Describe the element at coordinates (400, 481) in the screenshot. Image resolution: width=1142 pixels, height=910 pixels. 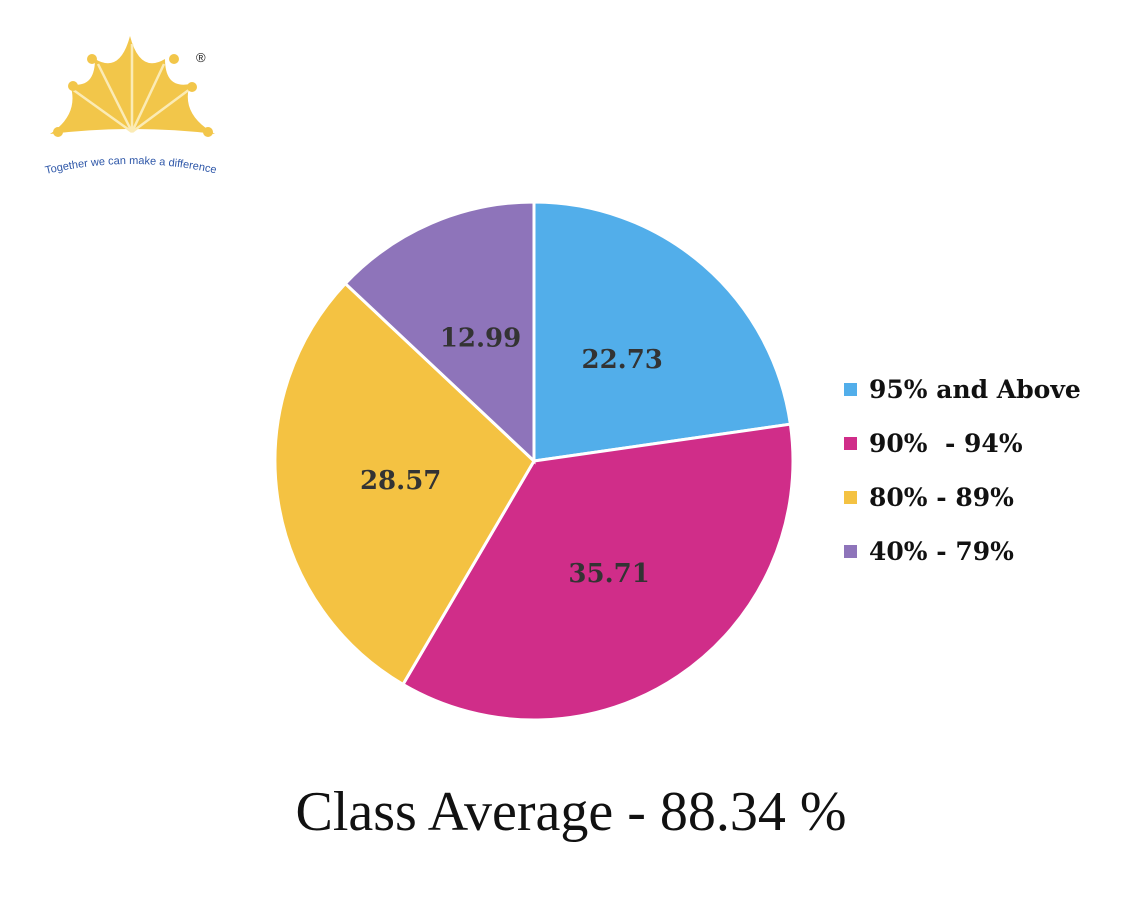
I see `data-label: 28.57` at that location.